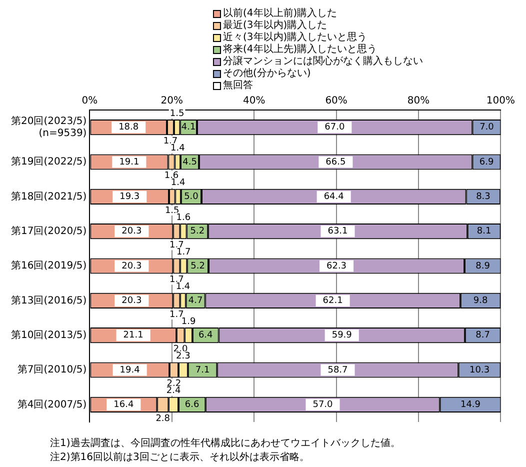 The width and height of the screenshot is (526, 467). I want to click on legend-label: 将来(4年以上先)購入したいと思う, so click(300, 50).